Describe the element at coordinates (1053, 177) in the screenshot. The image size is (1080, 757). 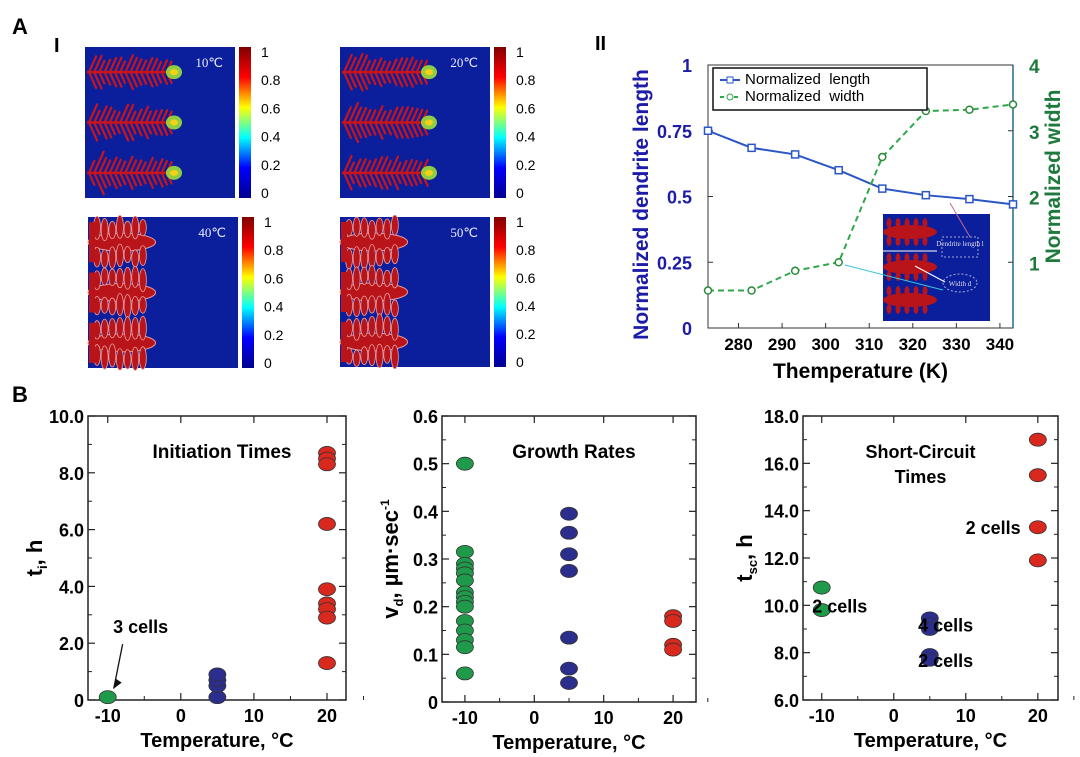
I see `y2-axis-label: Normalized width` at that location.